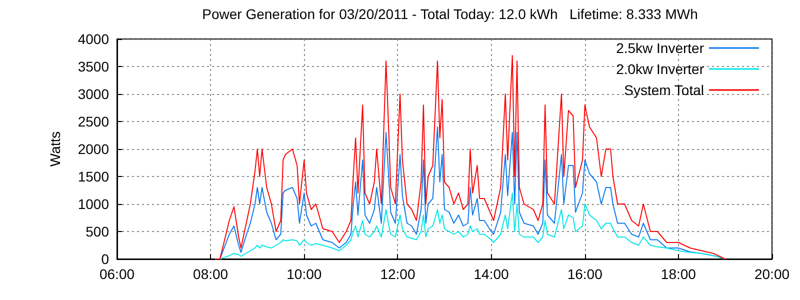 The width and height of the screenshot is (800, 300). What do you see at coordinates (94, 122) in the screenshot?
I see `y-tick-label: 2500` at bounding box center [94, 122].